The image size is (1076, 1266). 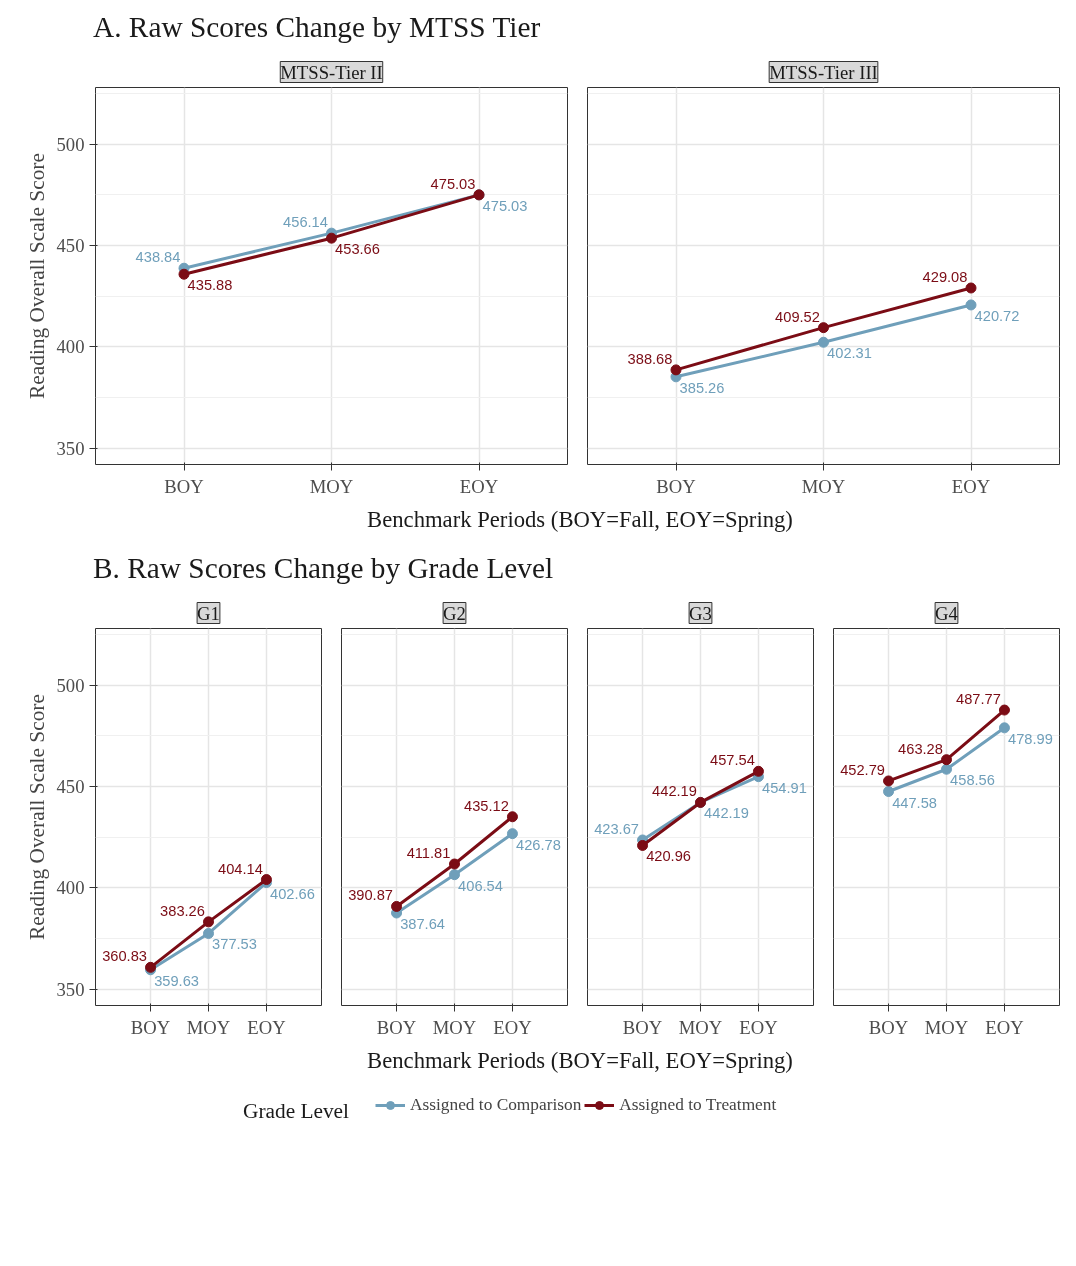 I want to click on data-label: 453.66, so click(x=357, y=249).